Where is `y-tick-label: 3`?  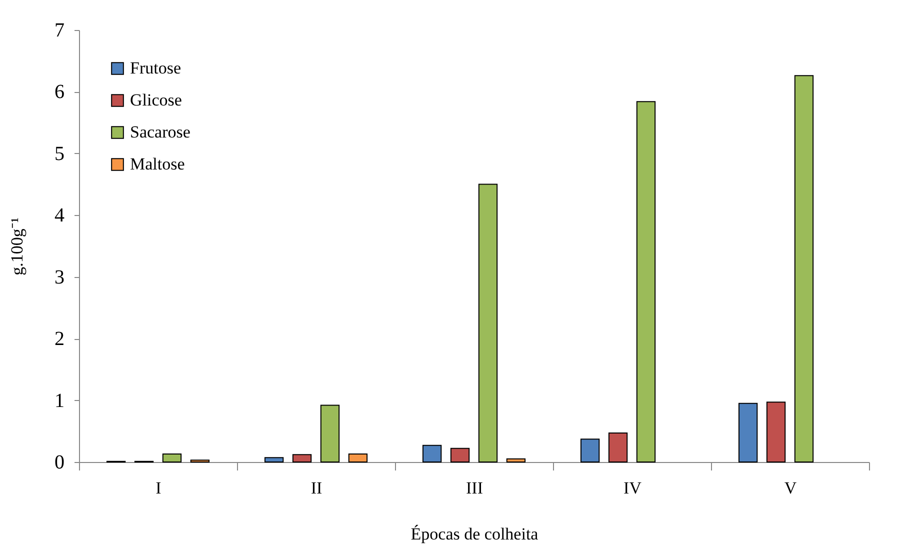 y-tick-label: 3 is located at coordinates (59, 277).